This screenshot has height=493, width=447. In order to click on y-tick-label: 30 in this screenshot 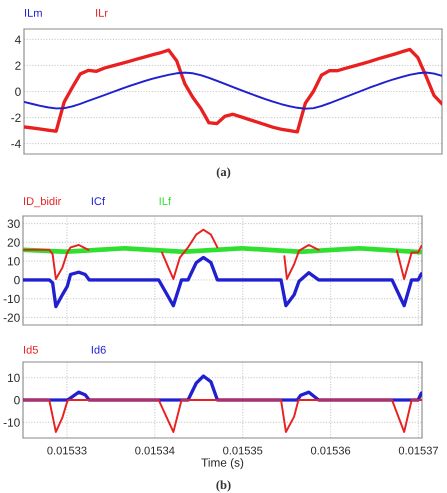, I will do `click(14, 224)`.